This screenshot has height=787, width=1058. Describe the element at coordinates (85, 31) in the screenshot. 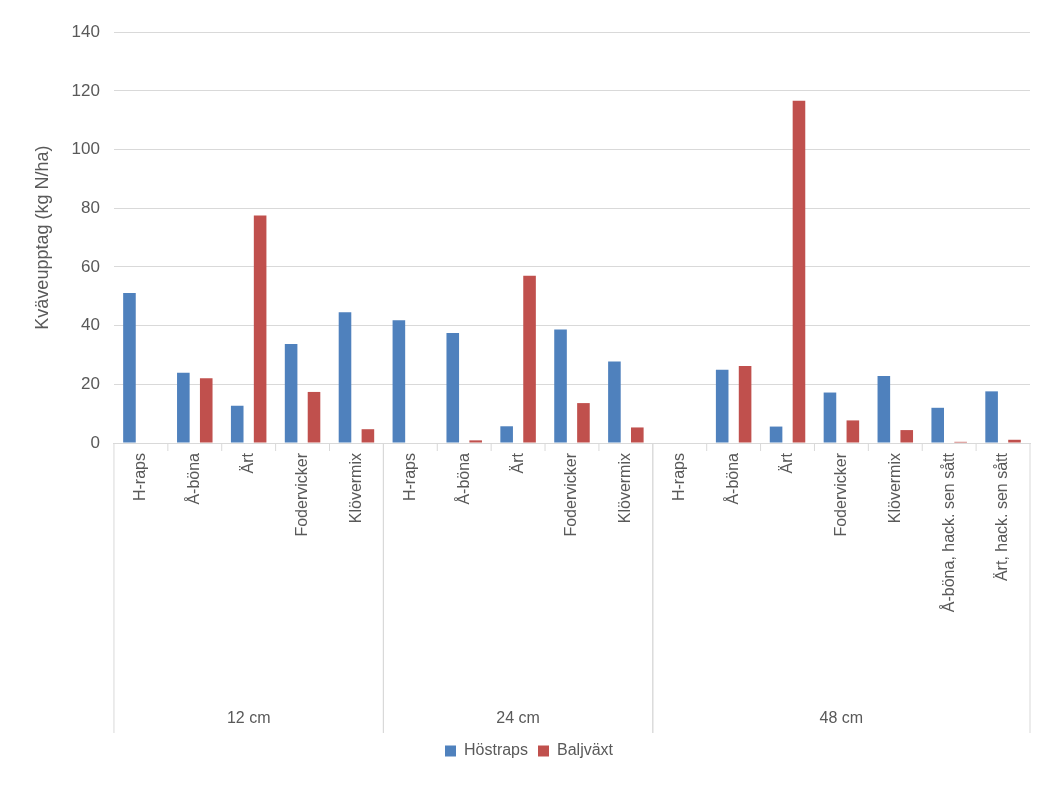

I see `y-tick-label: 140` at that location.